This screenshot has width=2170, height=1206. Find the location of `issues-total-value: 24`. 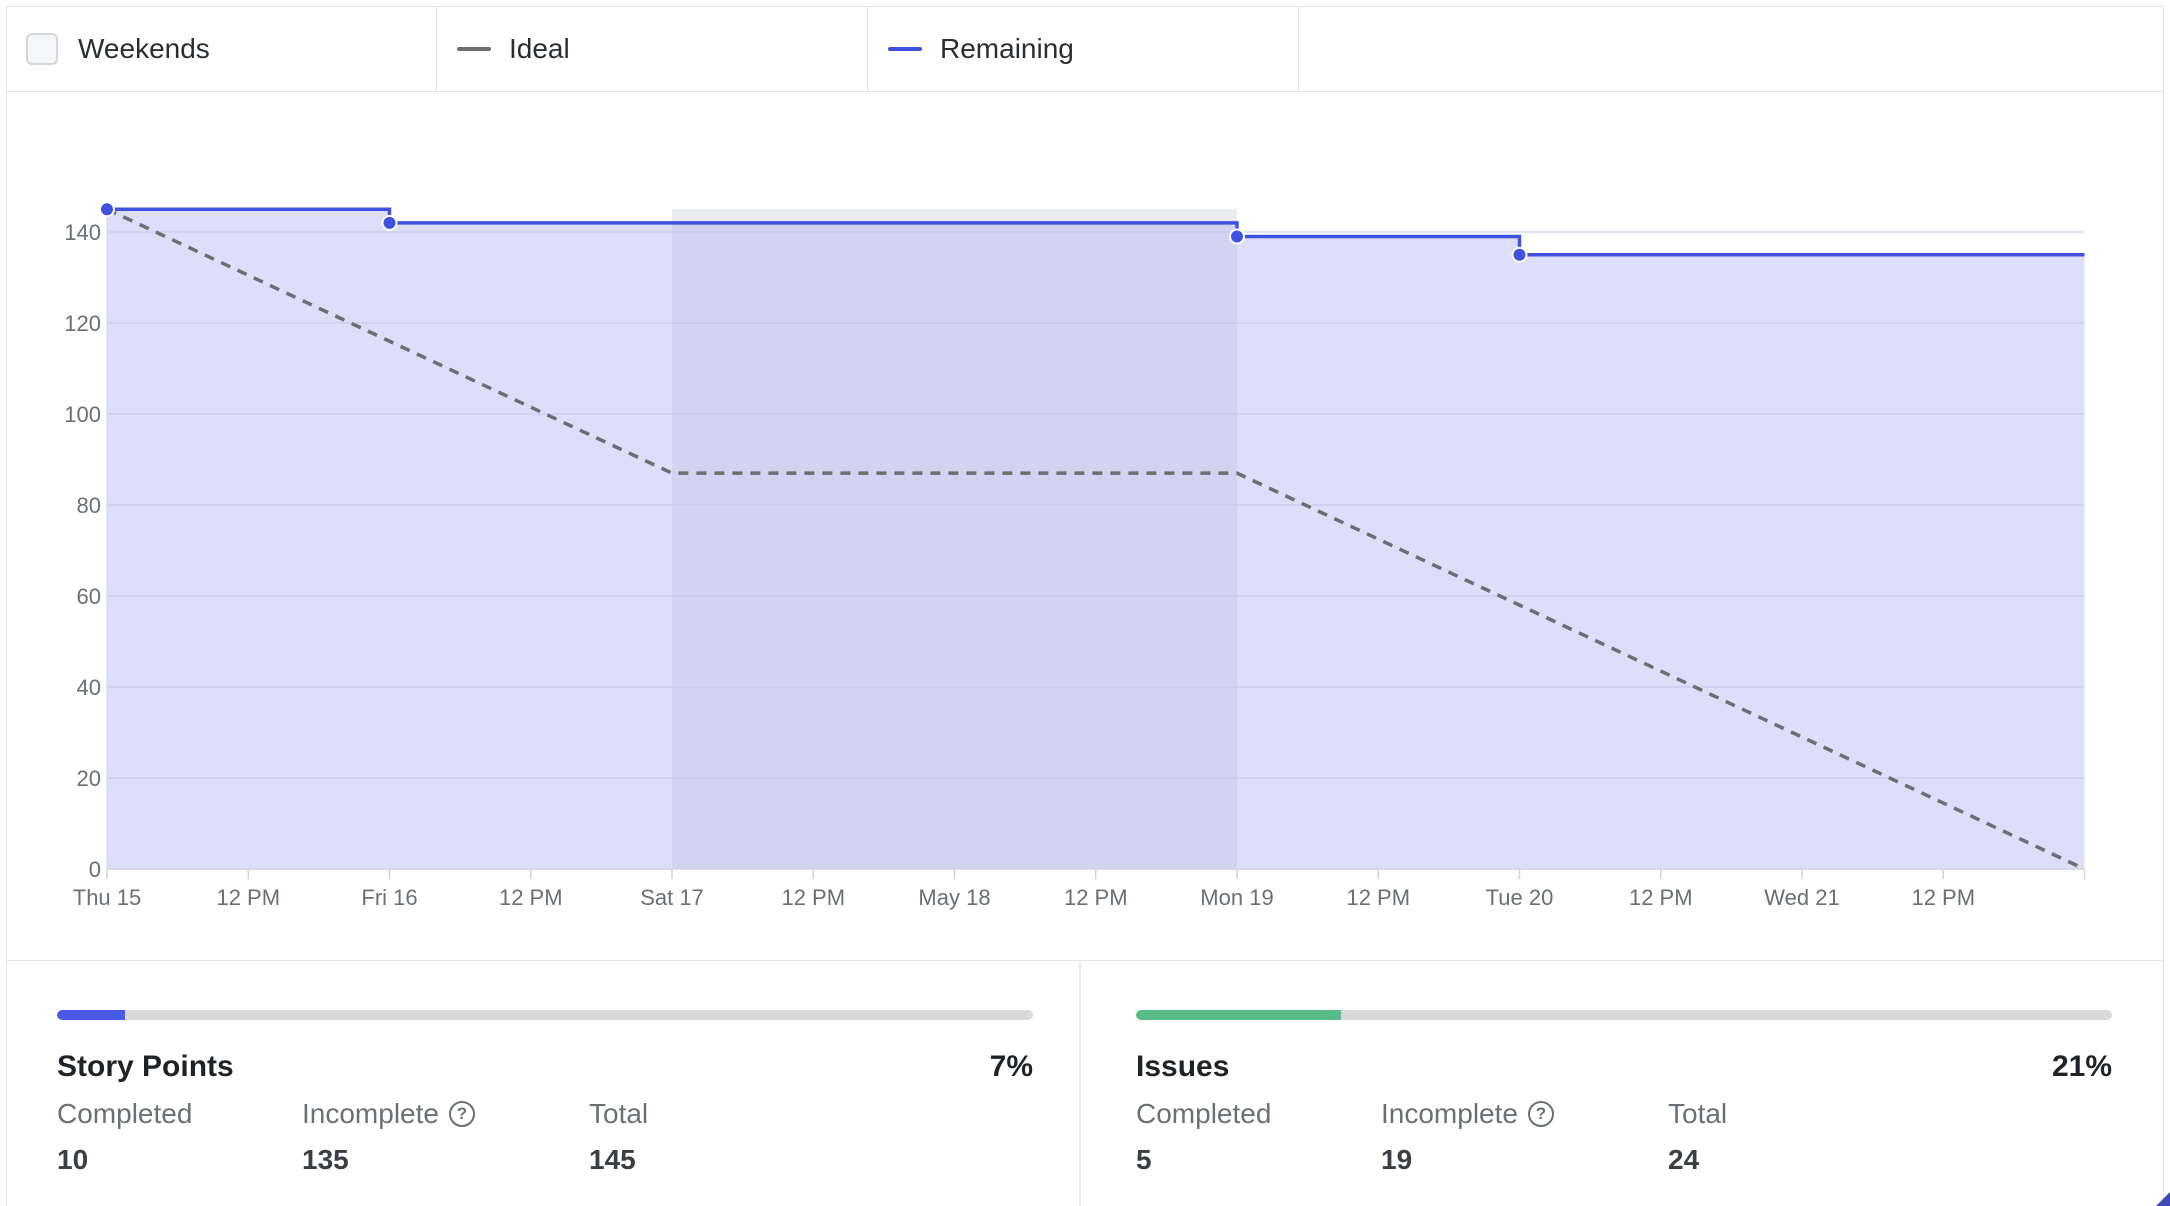

issues-total-value: 24 is located at coordinates (1684, 1159).